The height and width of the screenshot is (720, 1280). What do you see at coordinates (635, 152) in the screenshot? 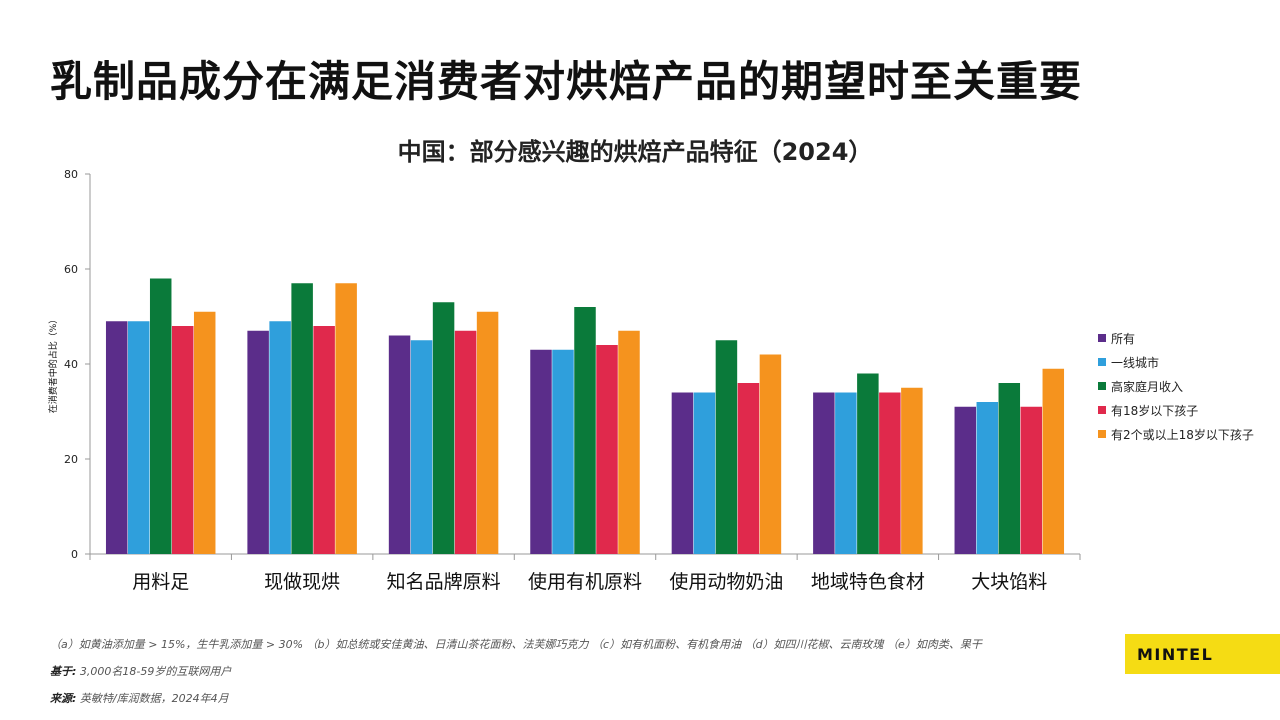
I see `chart-title: 中国：部分感兴趣的烘焙产品特征（2024）` at bounding box center [635, 152].